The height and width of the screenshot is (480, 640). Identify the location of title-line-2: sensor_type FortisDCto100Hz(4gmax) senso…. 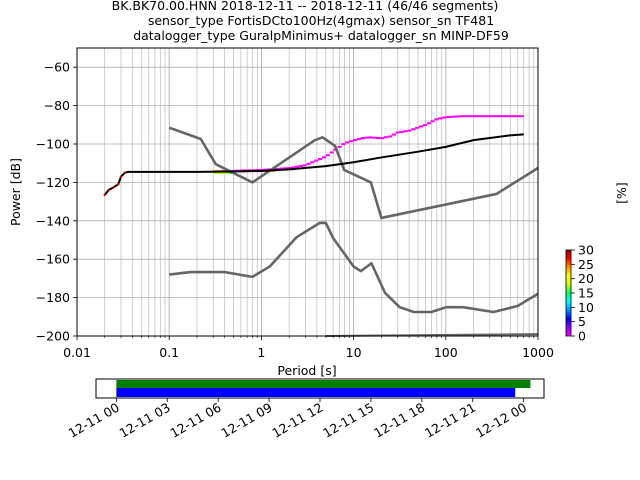
(321, 20).